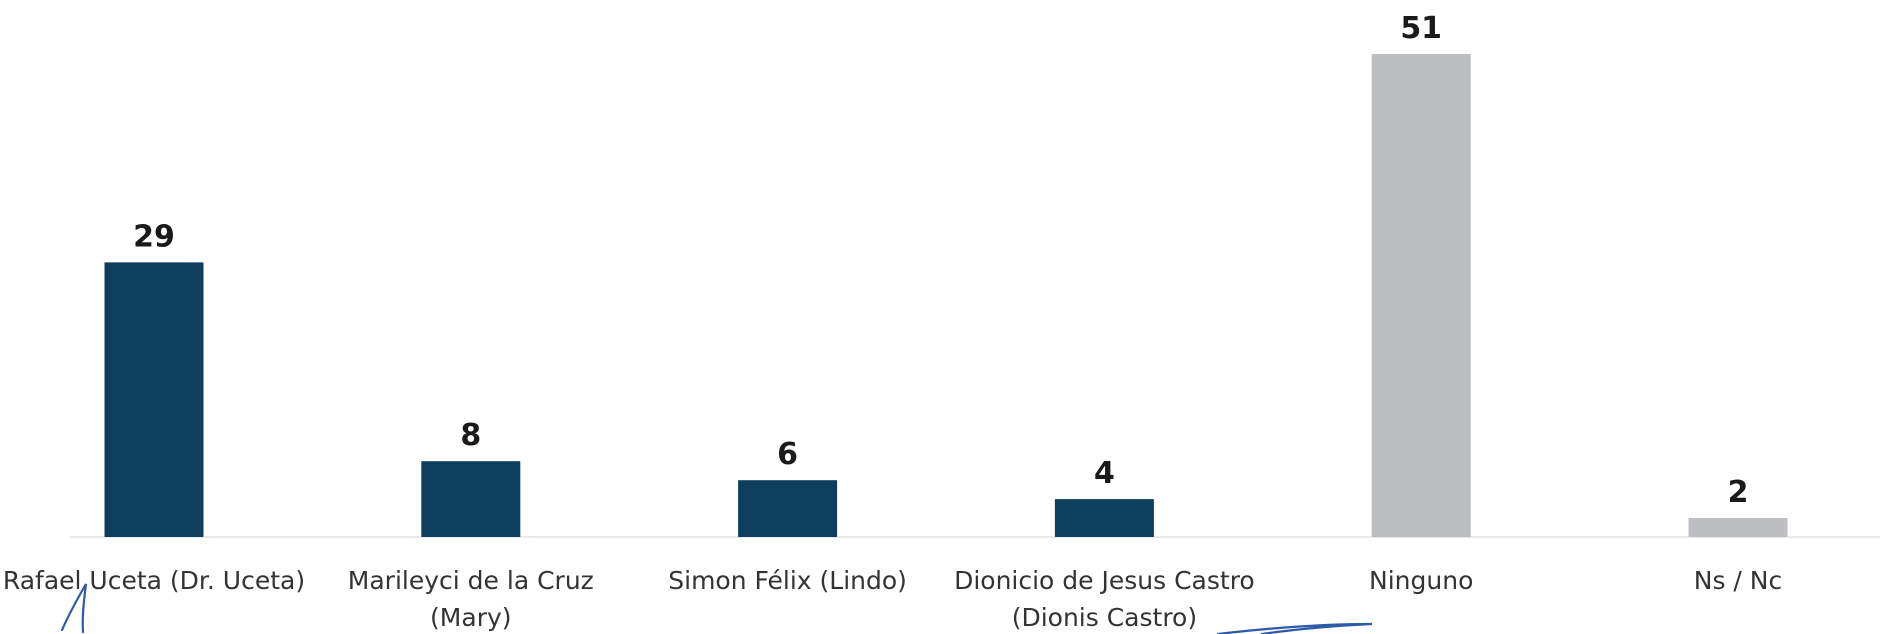 This screenshot has height=634, width=1902. What do you see at coordinates (471, 599) in the screenshot?
I see `category-label-1: Marileyci de la Cruz (Mary)` at bounding box center [471, 599].